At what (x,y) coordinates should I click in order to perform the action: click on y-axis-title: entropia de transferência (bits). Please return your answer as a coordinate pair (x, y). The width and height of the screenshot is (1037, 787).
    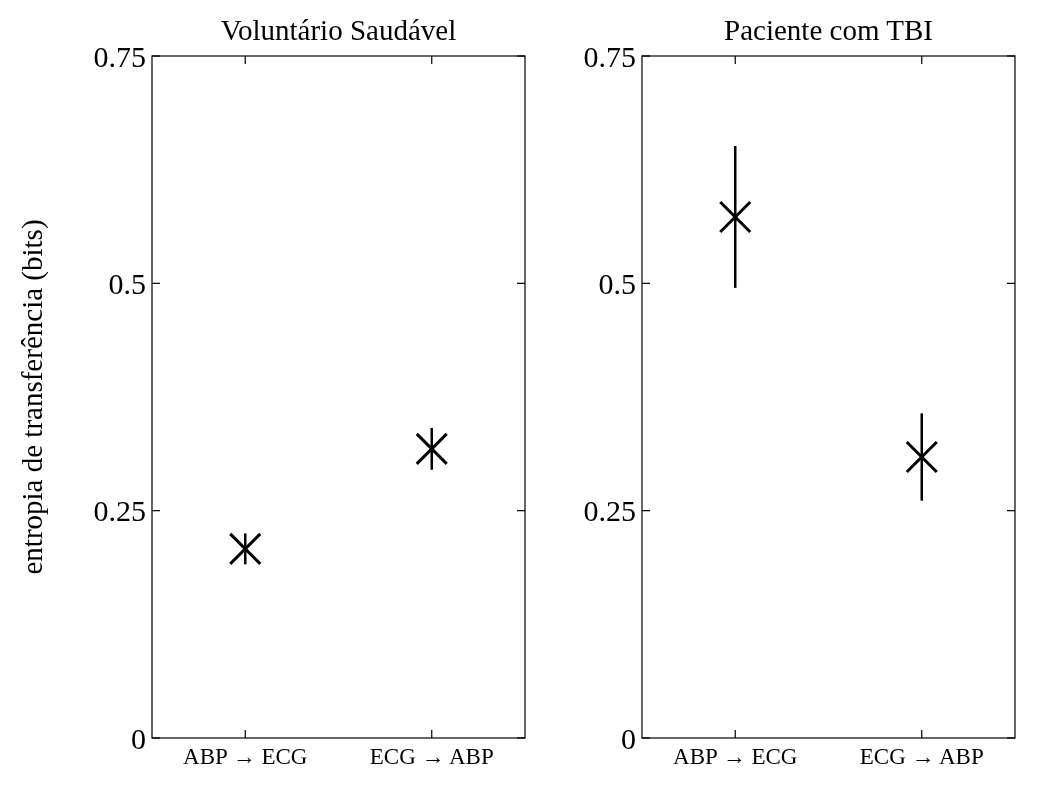
    Looking at the image, I should click on (32, 397).